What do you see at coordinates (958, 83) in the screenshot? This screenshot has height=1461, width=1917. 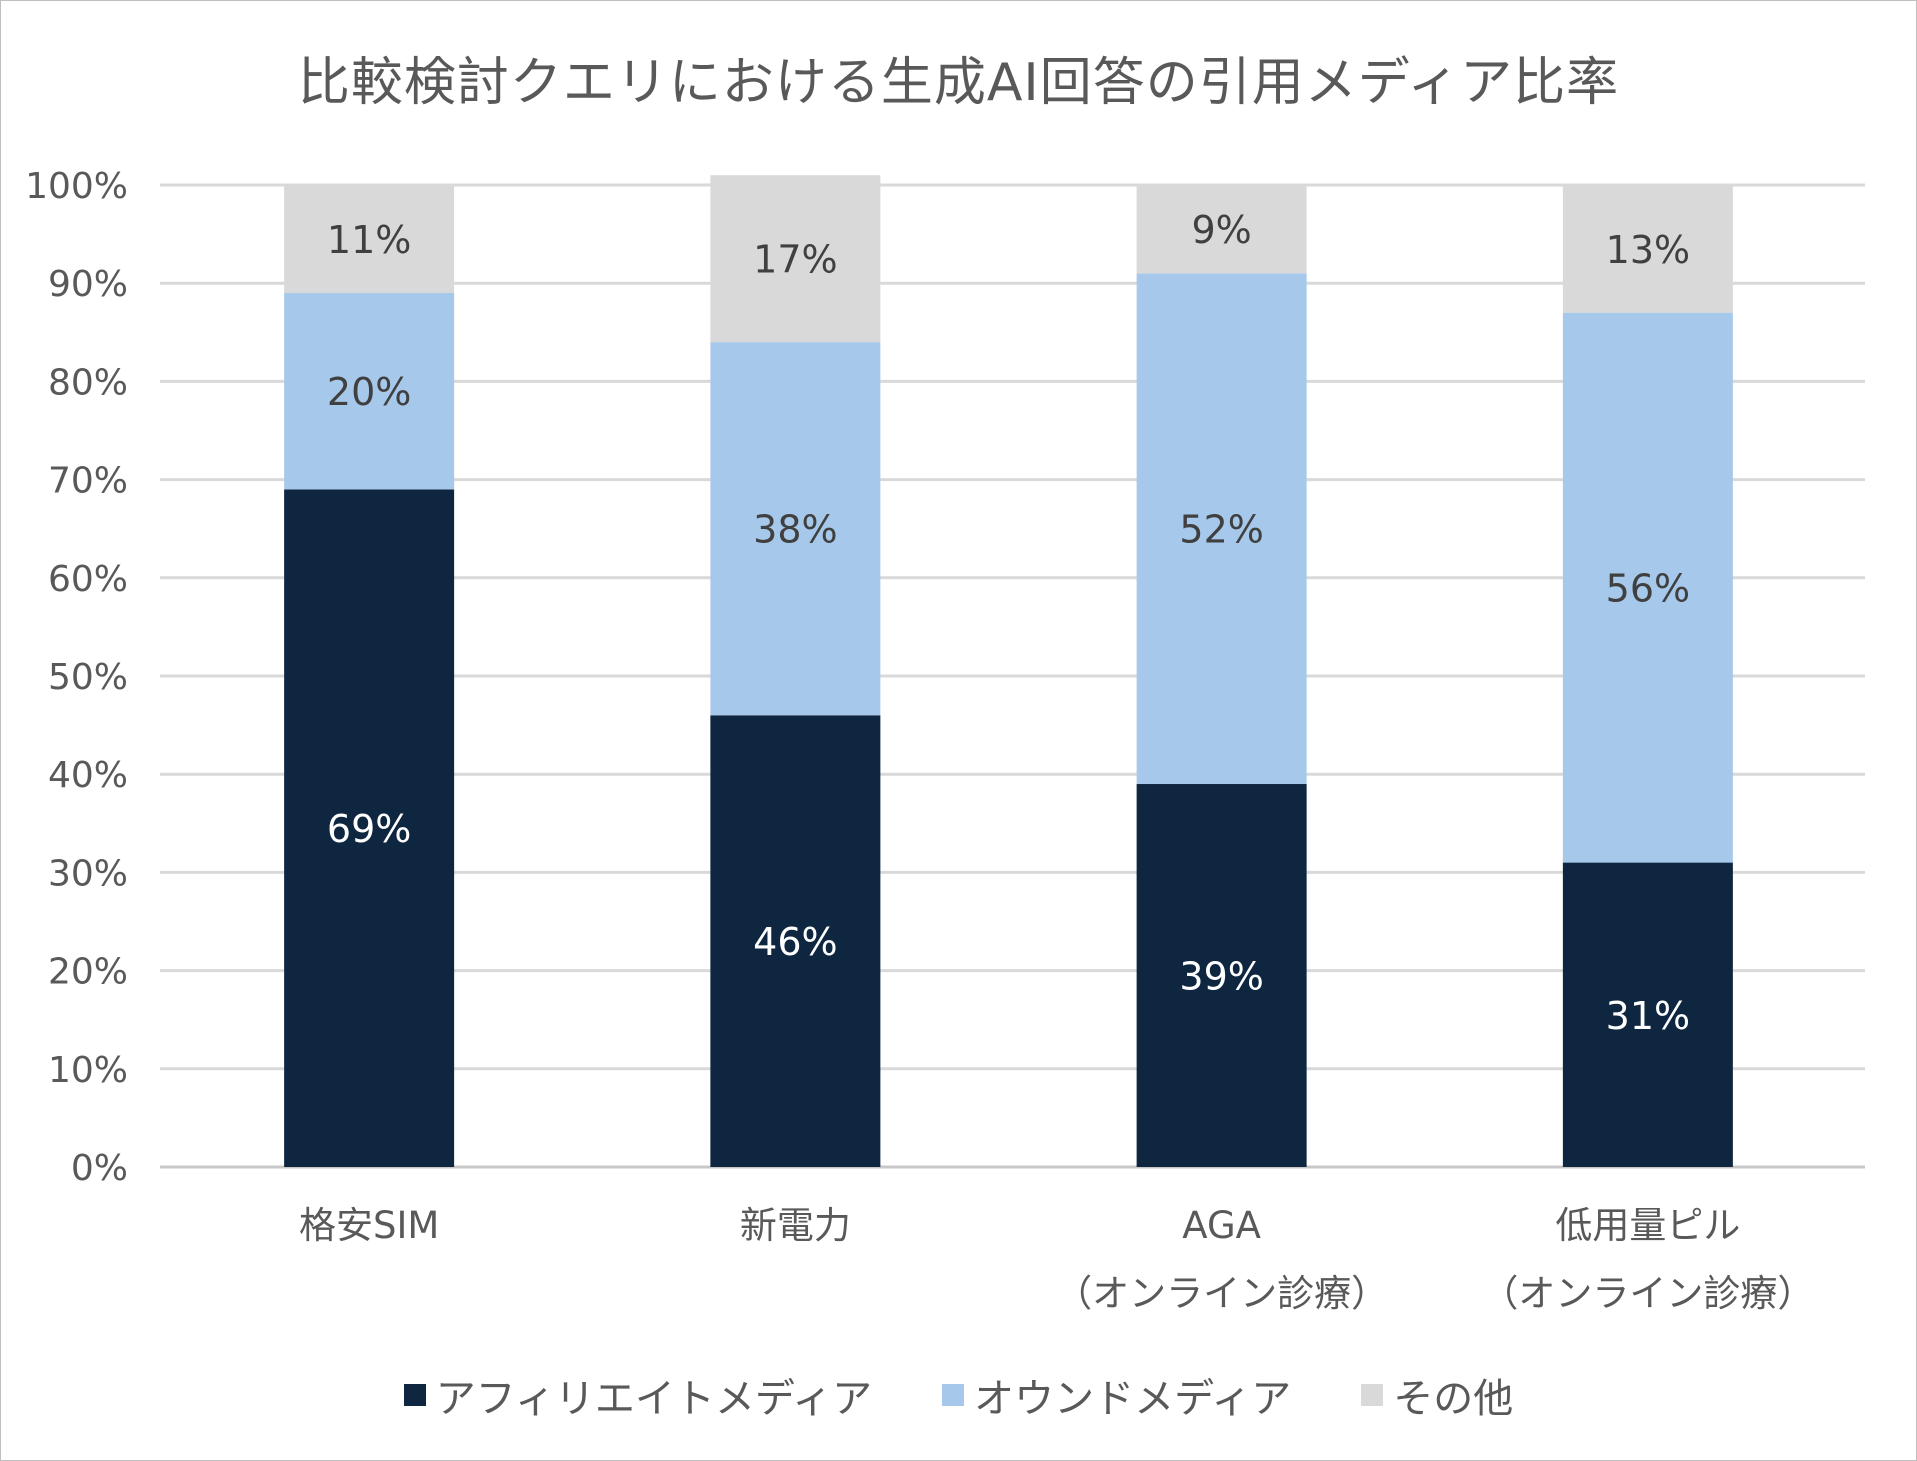 I see `chart-title: 比較検討クエリにおける生成AI回答の引用メディア比率` at bounding box center [958, 83].